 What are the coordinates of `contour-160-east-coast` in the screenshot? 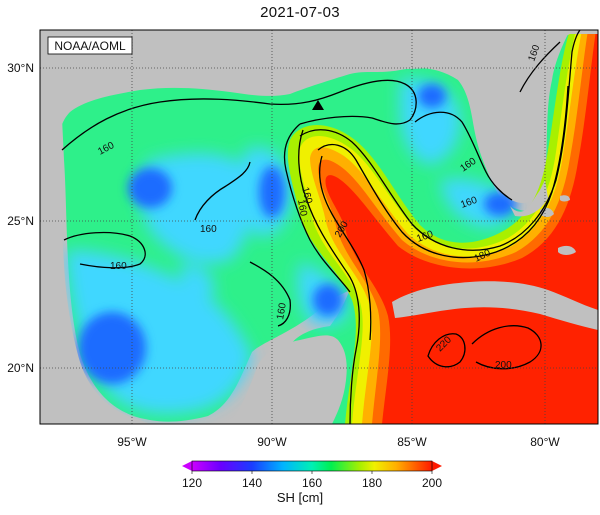 It's located at (540, 67).